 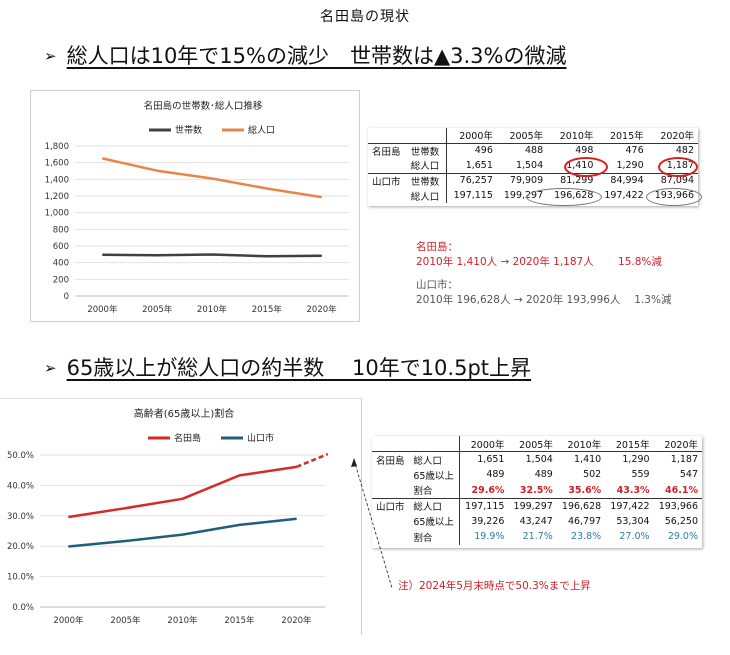 What do you see at coordinates (20, 517) in the screenshot?
I see `y-tick-label: 30.0%` at bounding box center [20, 517].